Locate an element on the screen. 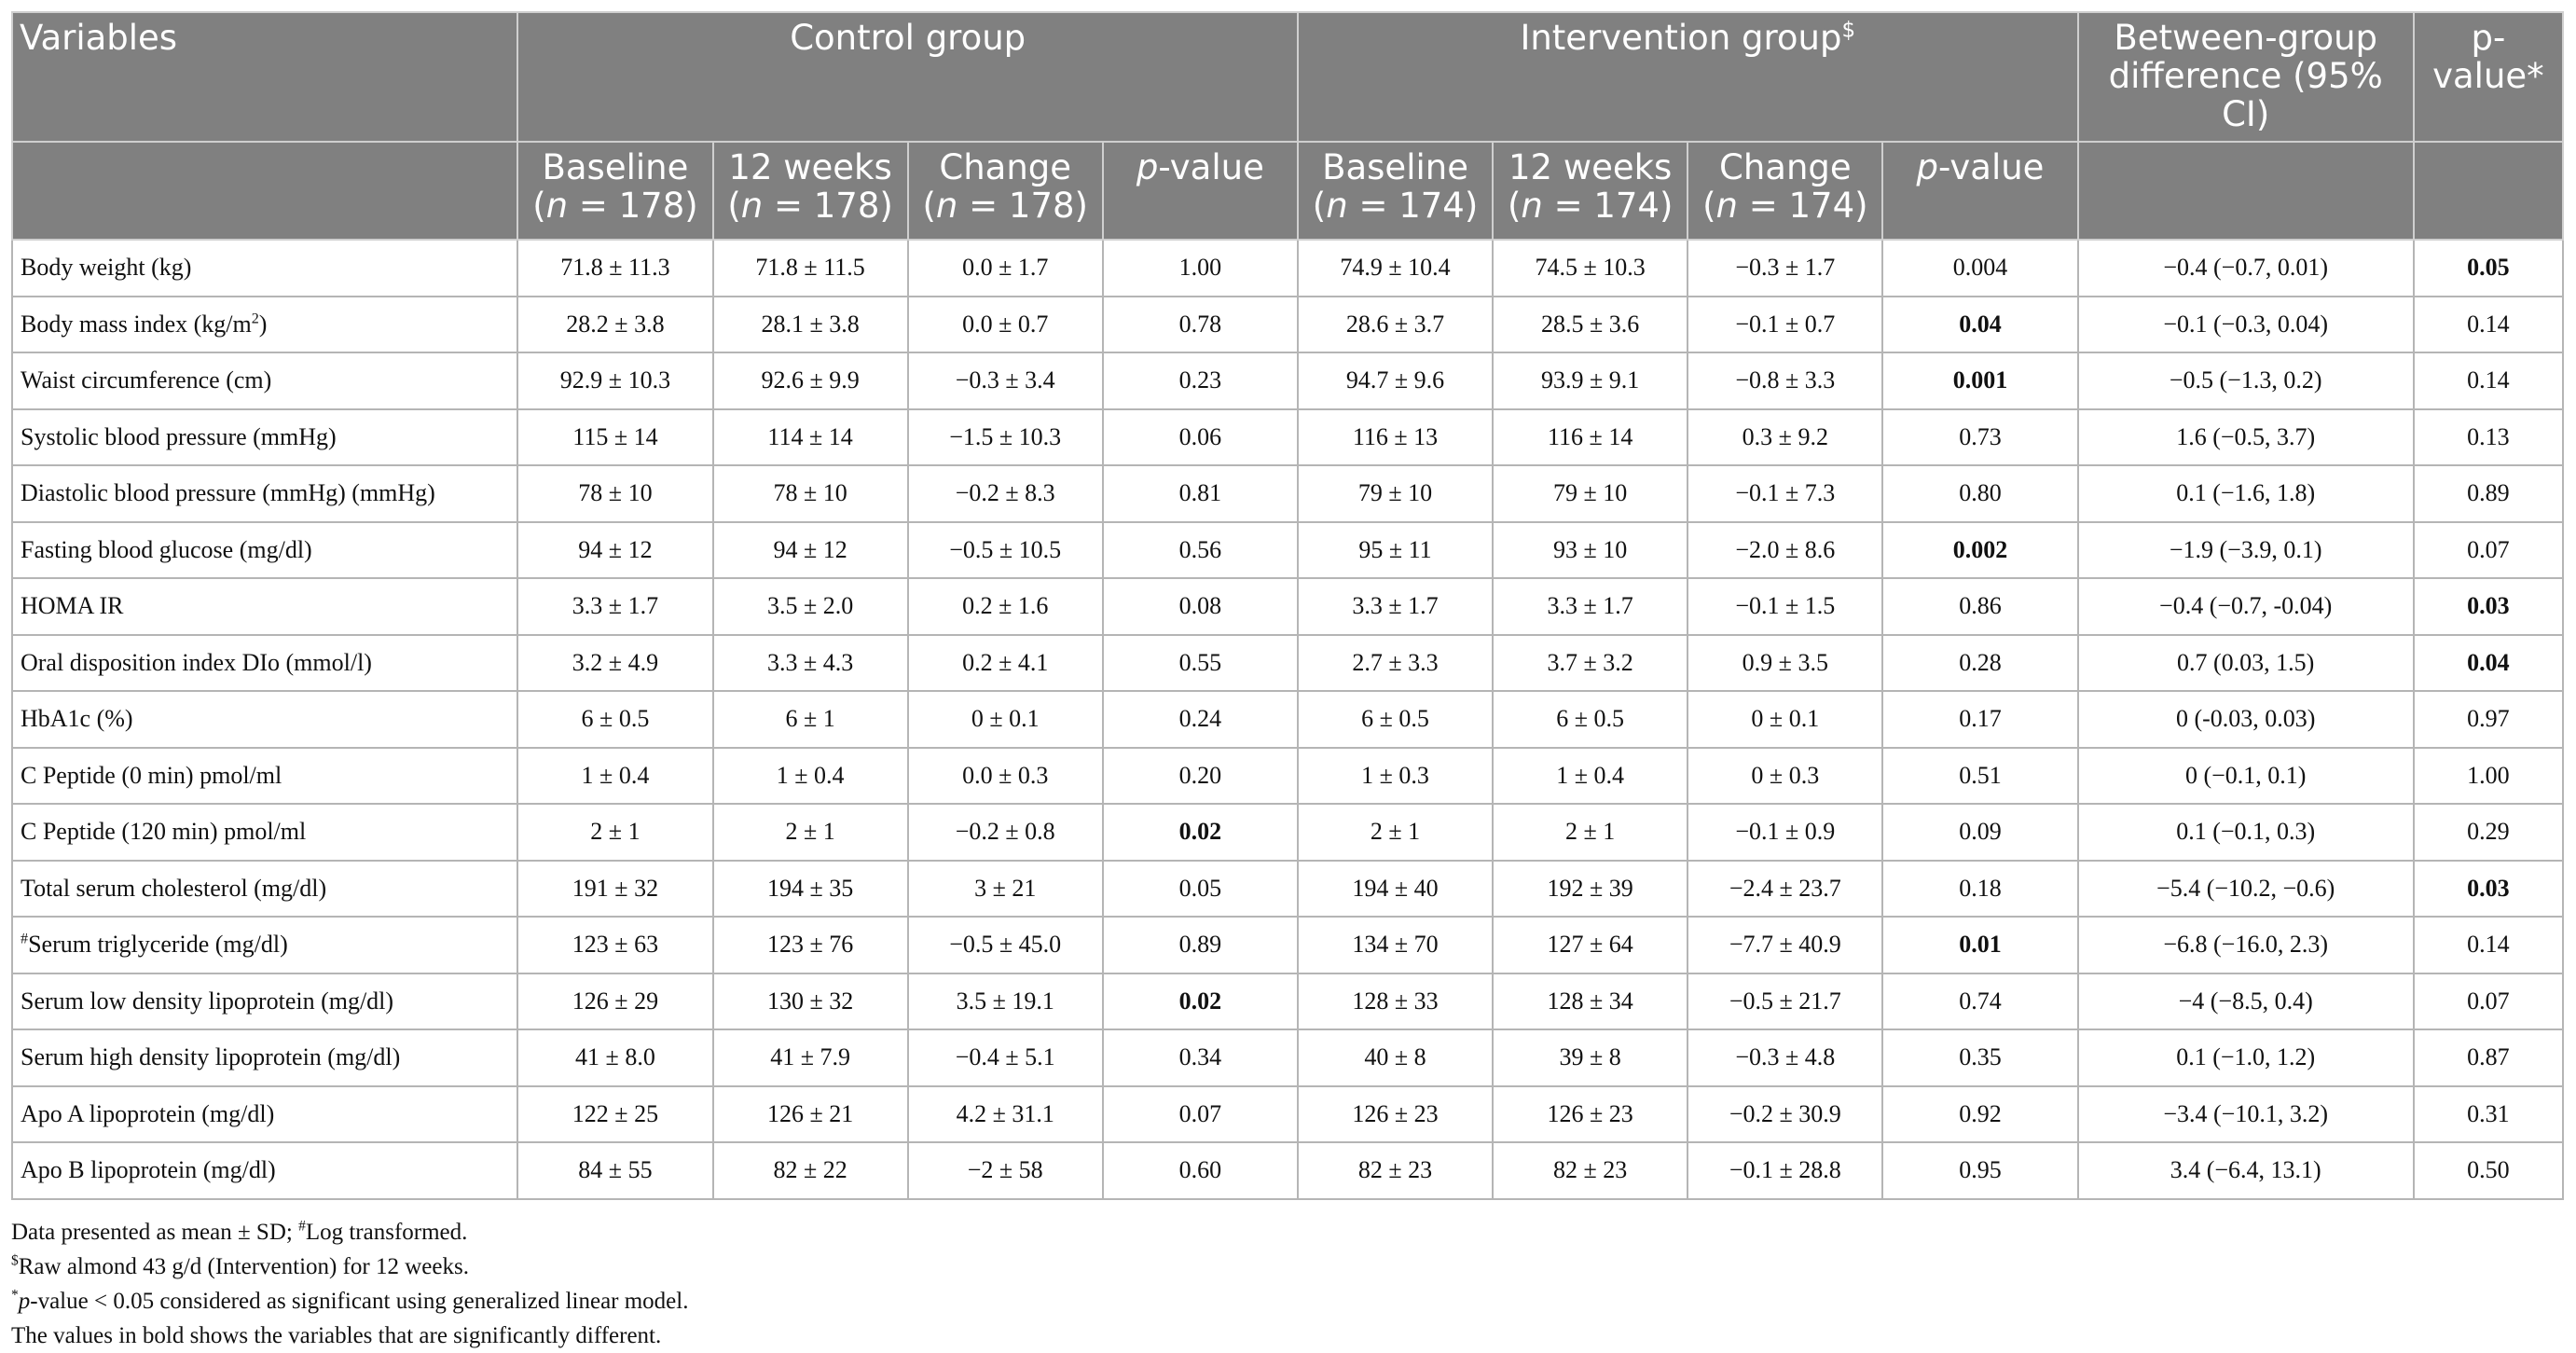 Image resolution: width=2576 pixels, height=1353 pixels. intervention-change-cell: 0.3 ± 9.2 is located at coordinates (1785, 437).